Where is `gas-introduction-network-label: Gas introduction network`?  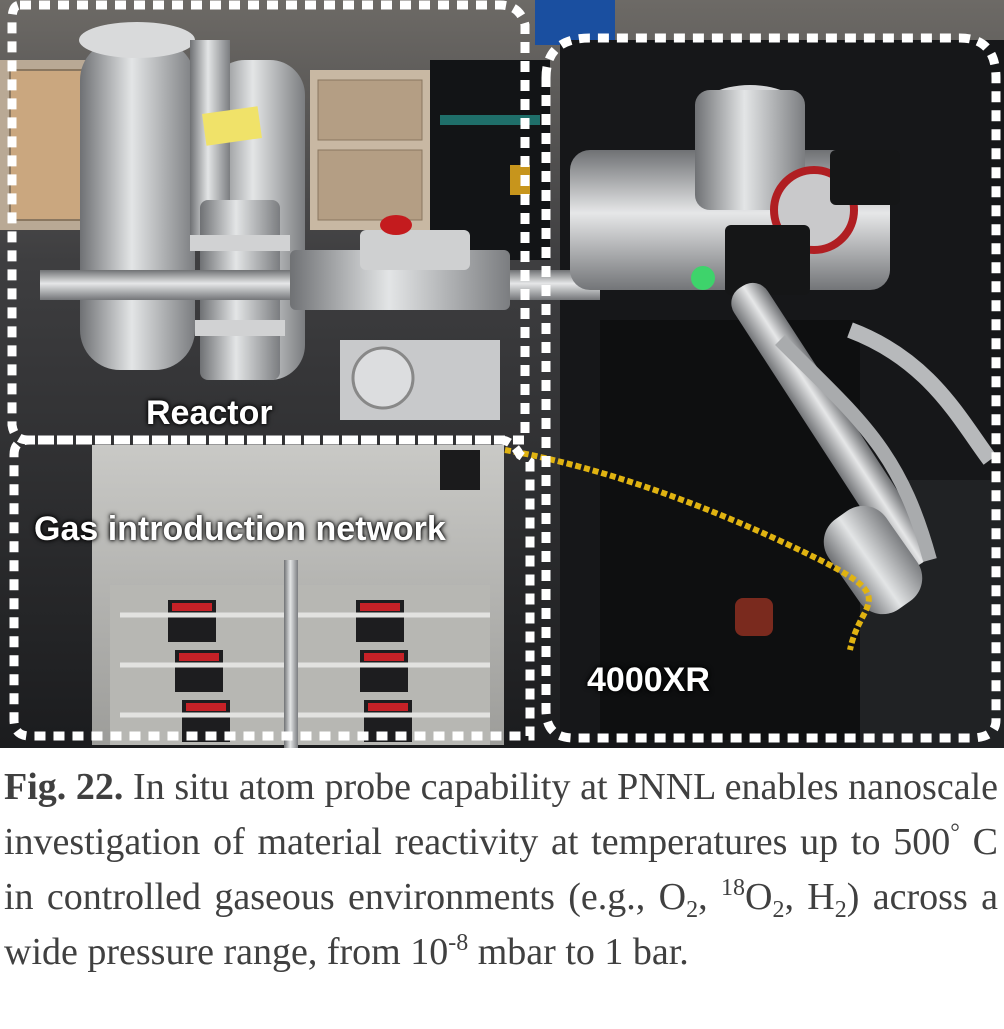 gas-introduction-network-label: Gas introduction network is located at coordinates (240, 529).